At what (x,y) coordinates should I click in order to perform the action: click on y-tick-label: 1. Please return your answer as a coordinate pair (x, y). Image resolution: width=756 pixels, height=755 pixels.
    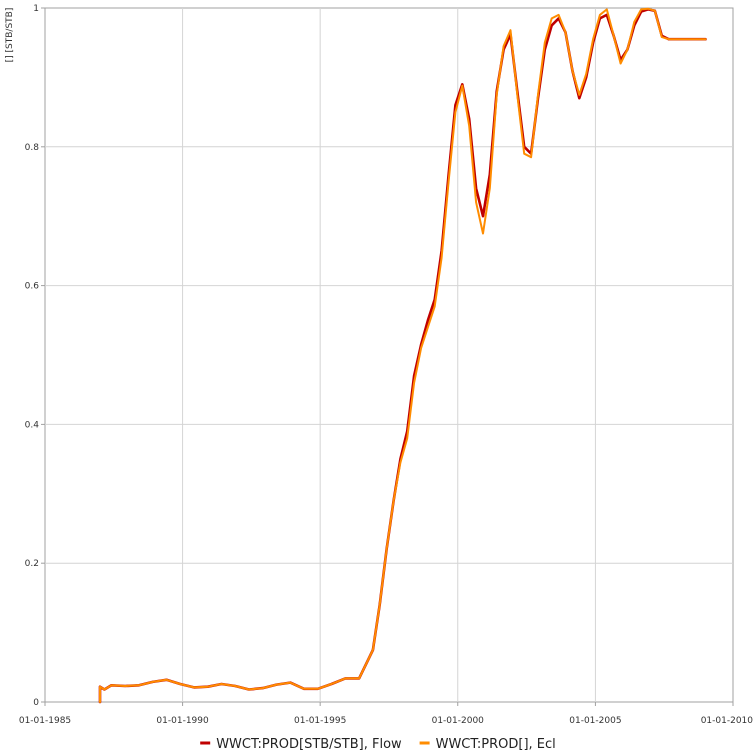
    Looking at the image, I should click on (36, 9).